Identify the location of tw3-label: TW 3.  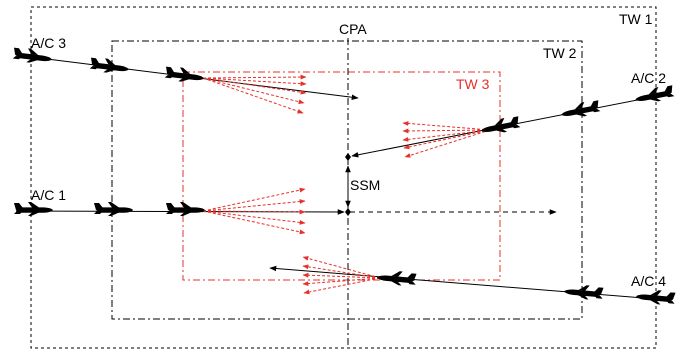
(473, 84).